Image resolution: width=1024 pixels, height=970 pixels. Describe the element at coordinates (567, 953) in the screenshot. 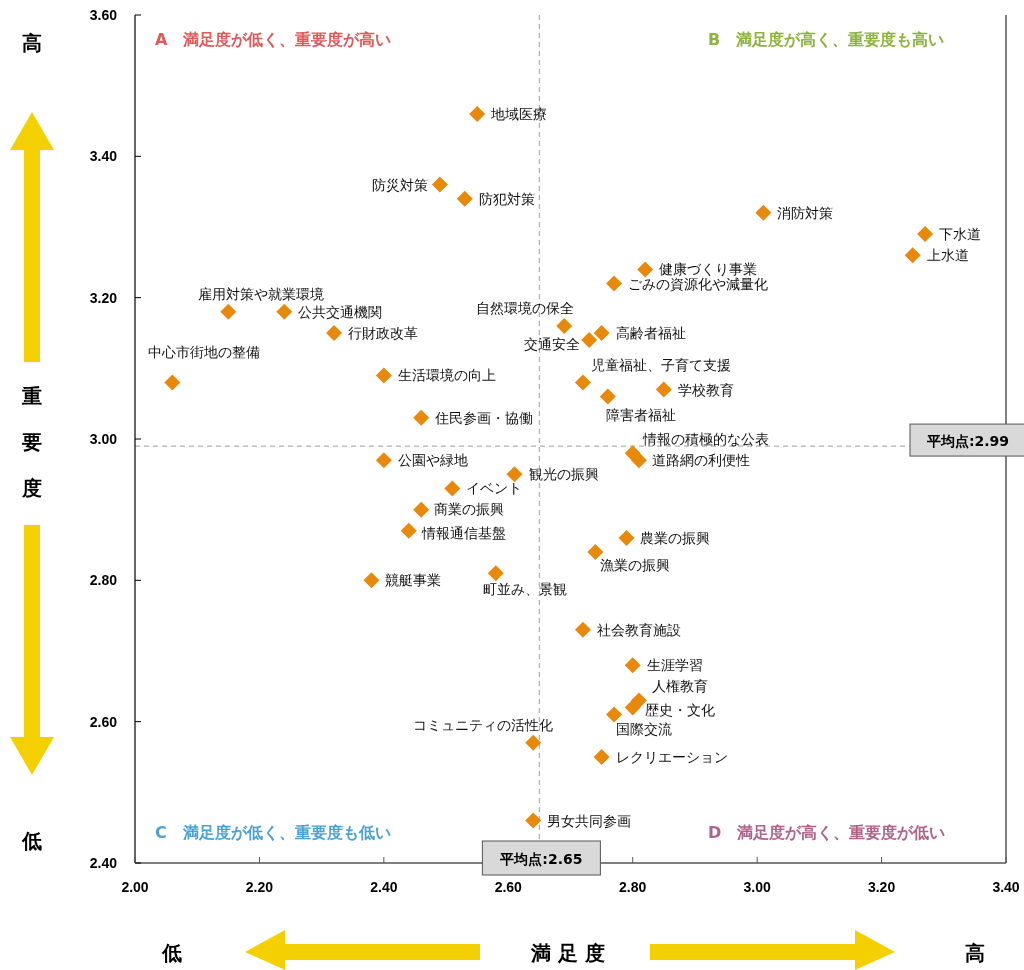

I see `x-axis-title: 満 足 度` at that location.